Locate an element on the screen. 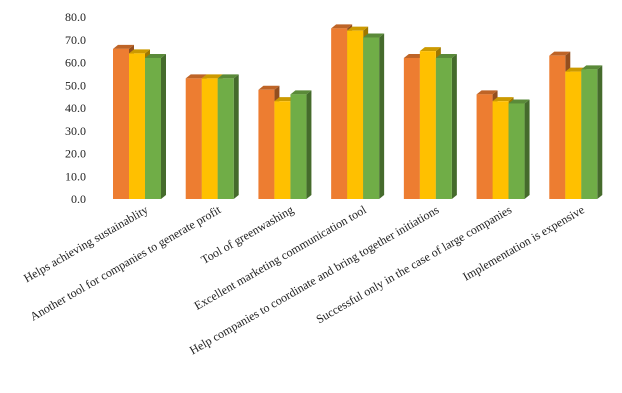  x-tick-label: Helps achieving sustainablity is located at coordinates (85, 243).